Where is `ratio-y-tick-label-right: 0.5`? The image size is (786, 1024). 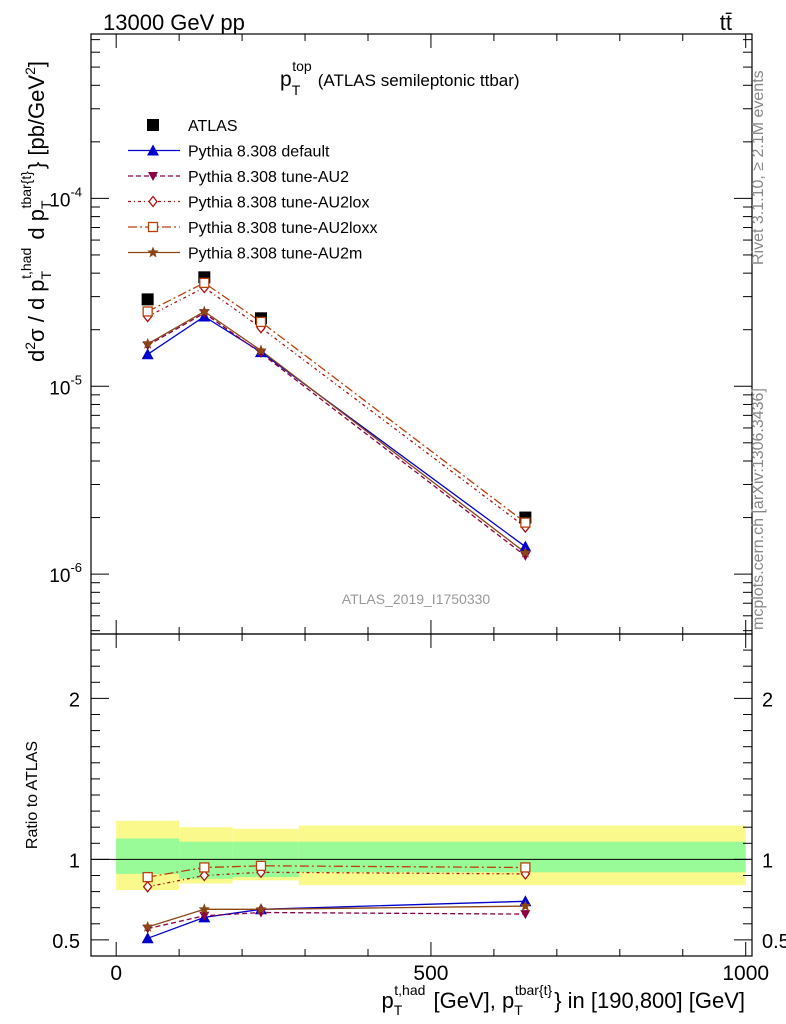
ratio-y-tick-label-right: 0.5 is located at coordinates (774, 942).